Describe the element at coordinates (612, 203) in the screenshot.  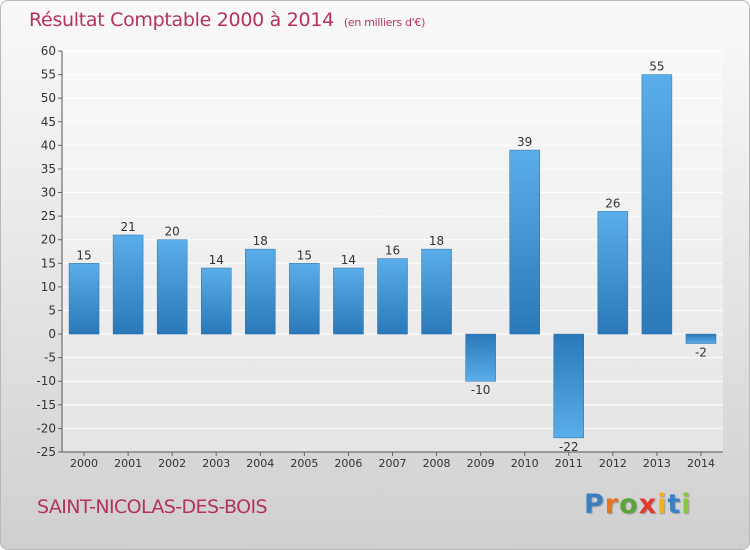
I see `data-label: 26` at that location.